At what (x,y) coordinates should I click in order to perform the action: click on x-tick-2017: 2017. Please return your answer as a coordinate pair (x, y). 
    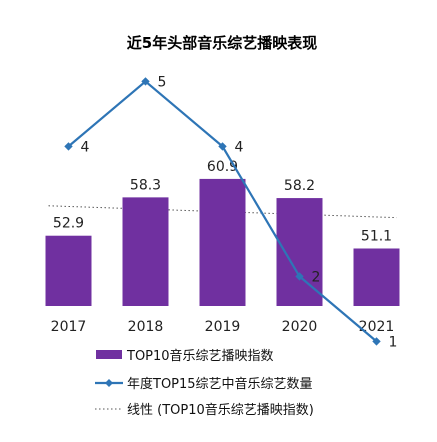
    Looking at the image, I should click on (69, 327).